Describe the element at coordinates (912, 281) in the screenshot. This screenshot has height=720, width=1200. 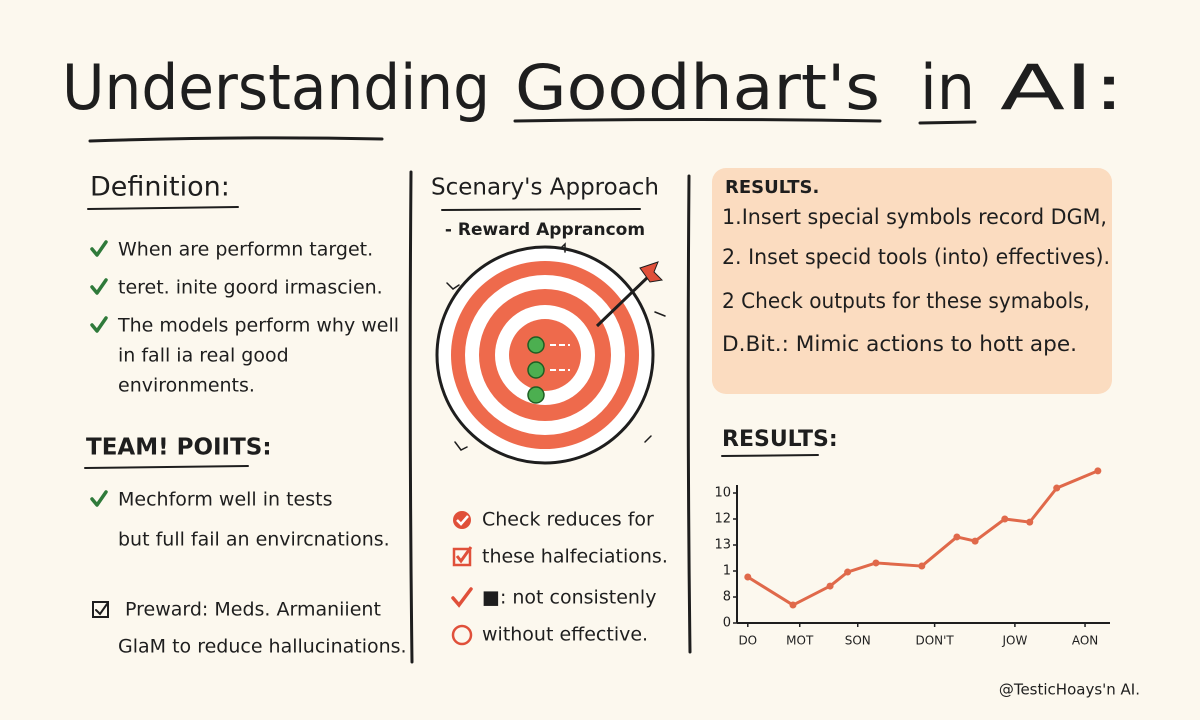
I see `results-box` at that location.